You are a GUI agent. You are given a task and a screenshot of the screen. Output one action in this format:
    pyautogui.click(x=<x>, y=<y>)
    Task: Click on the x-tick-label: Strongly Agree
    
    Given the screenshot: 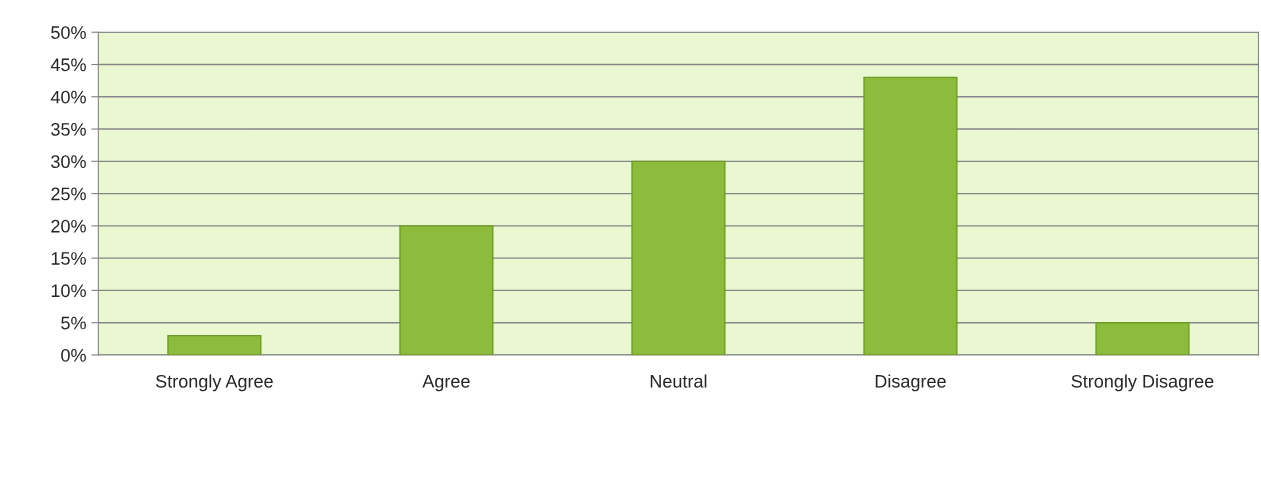 What is the action you would take?
    pyautogui.click(x=214, y=383)
    